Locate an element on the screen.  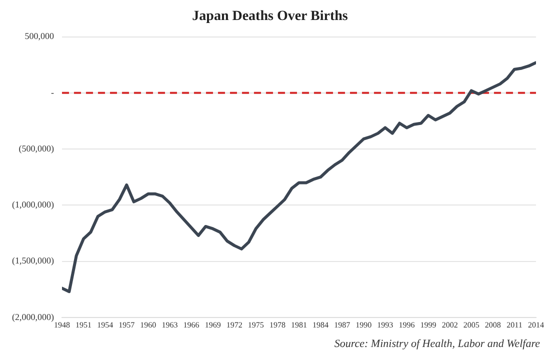
x-tick-label: 1963 is located at coordinates (170, 325).